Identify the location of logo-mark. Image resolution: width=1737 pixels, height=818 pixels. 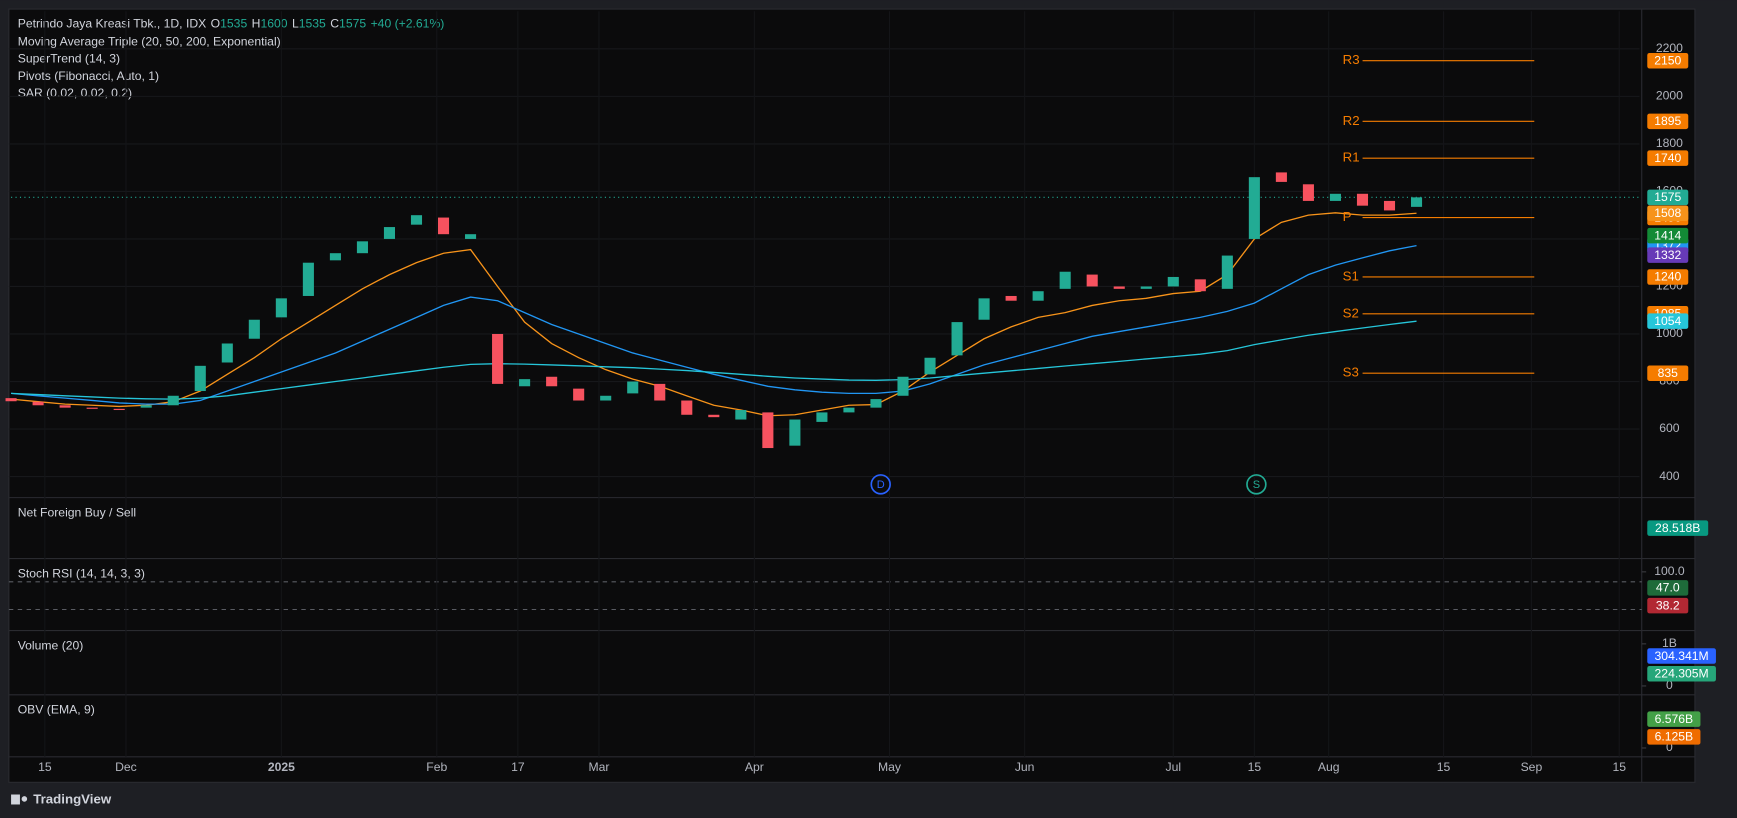
(15, 799).